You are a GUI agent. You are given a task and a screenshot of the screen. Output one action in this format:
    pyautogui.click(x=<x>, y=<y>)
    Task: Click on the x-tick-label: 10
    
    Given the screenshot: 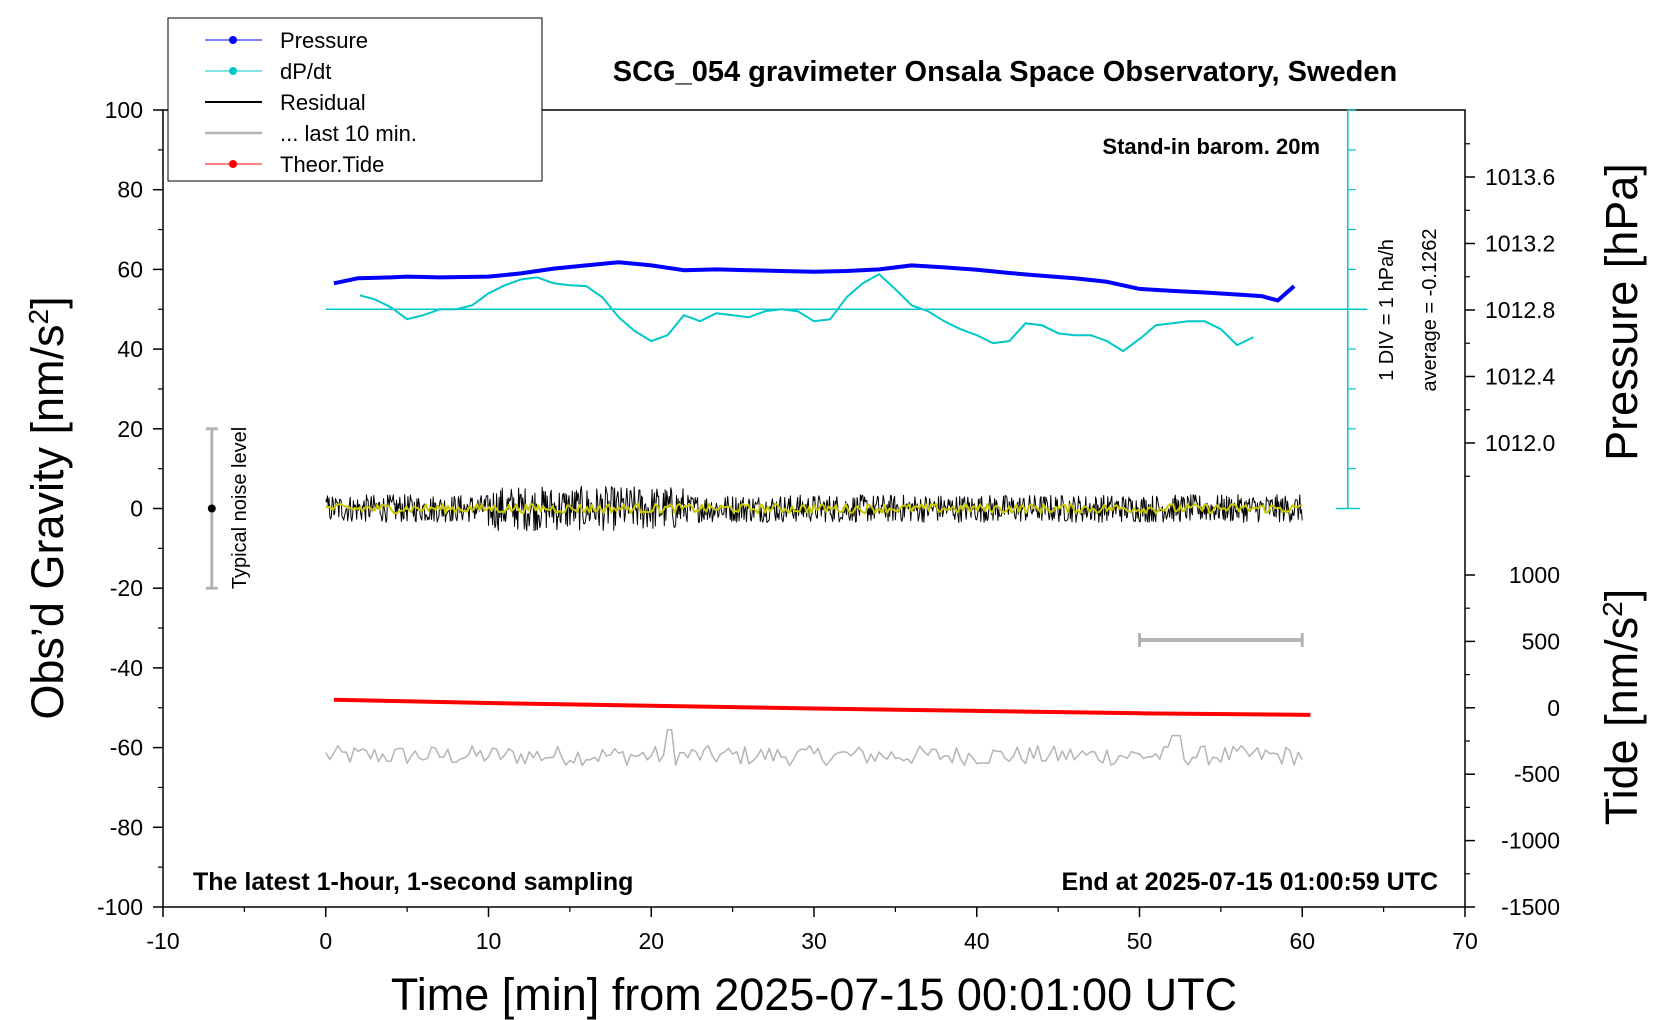 What is the action you would take?
    pyautogui.click(x=489, y=941)
    